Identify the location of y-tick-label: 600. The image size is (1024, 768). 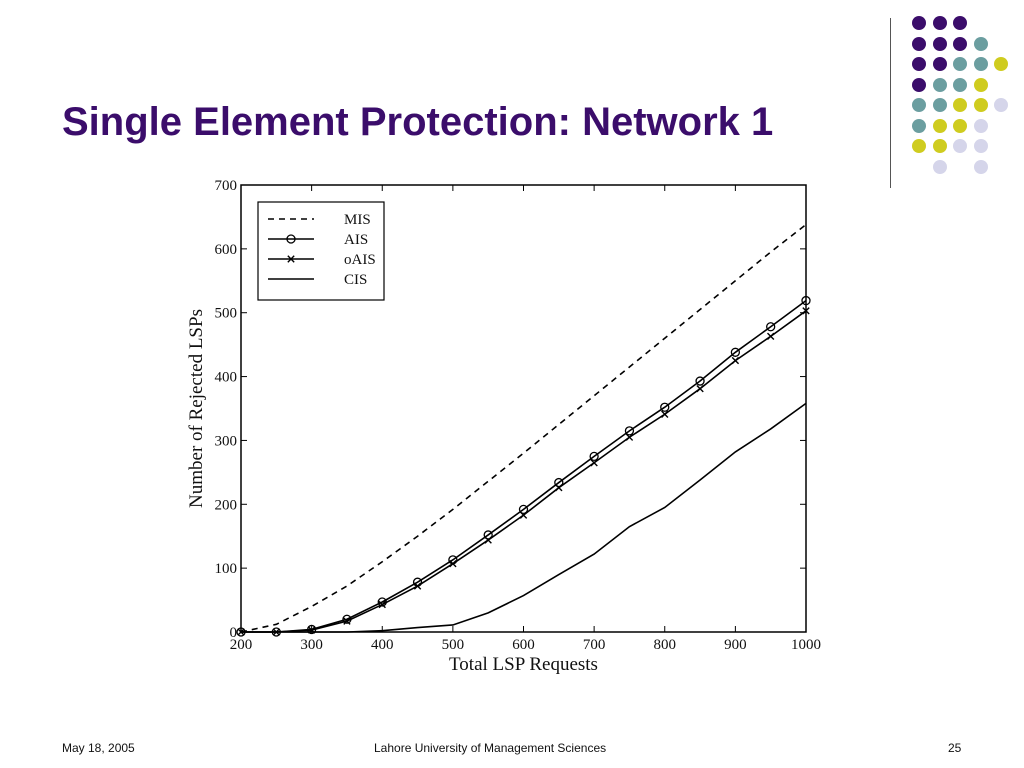
(226, 250).